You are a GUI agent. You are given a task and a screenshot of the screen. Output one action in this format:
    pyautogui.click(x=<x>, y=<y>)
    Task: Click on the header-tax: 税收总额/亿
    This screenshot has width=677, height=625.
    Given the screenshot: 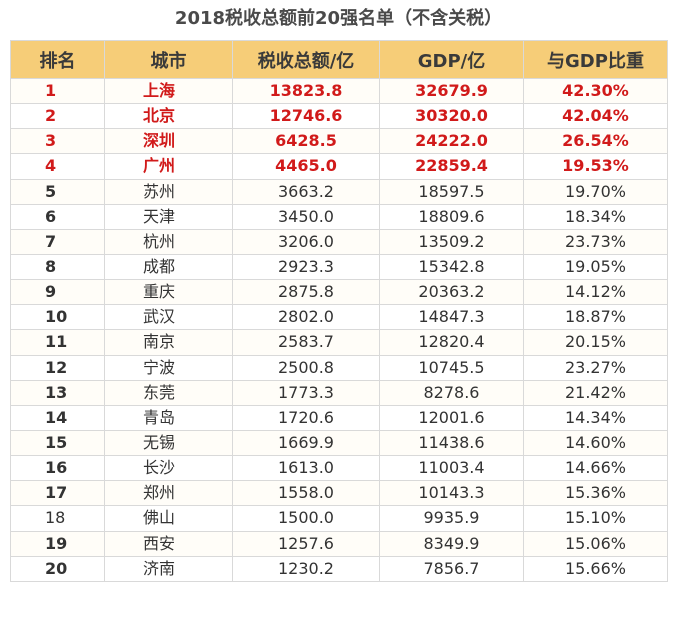 What is the action you would take?
    pyautogui.click(x=306, y=59)
    